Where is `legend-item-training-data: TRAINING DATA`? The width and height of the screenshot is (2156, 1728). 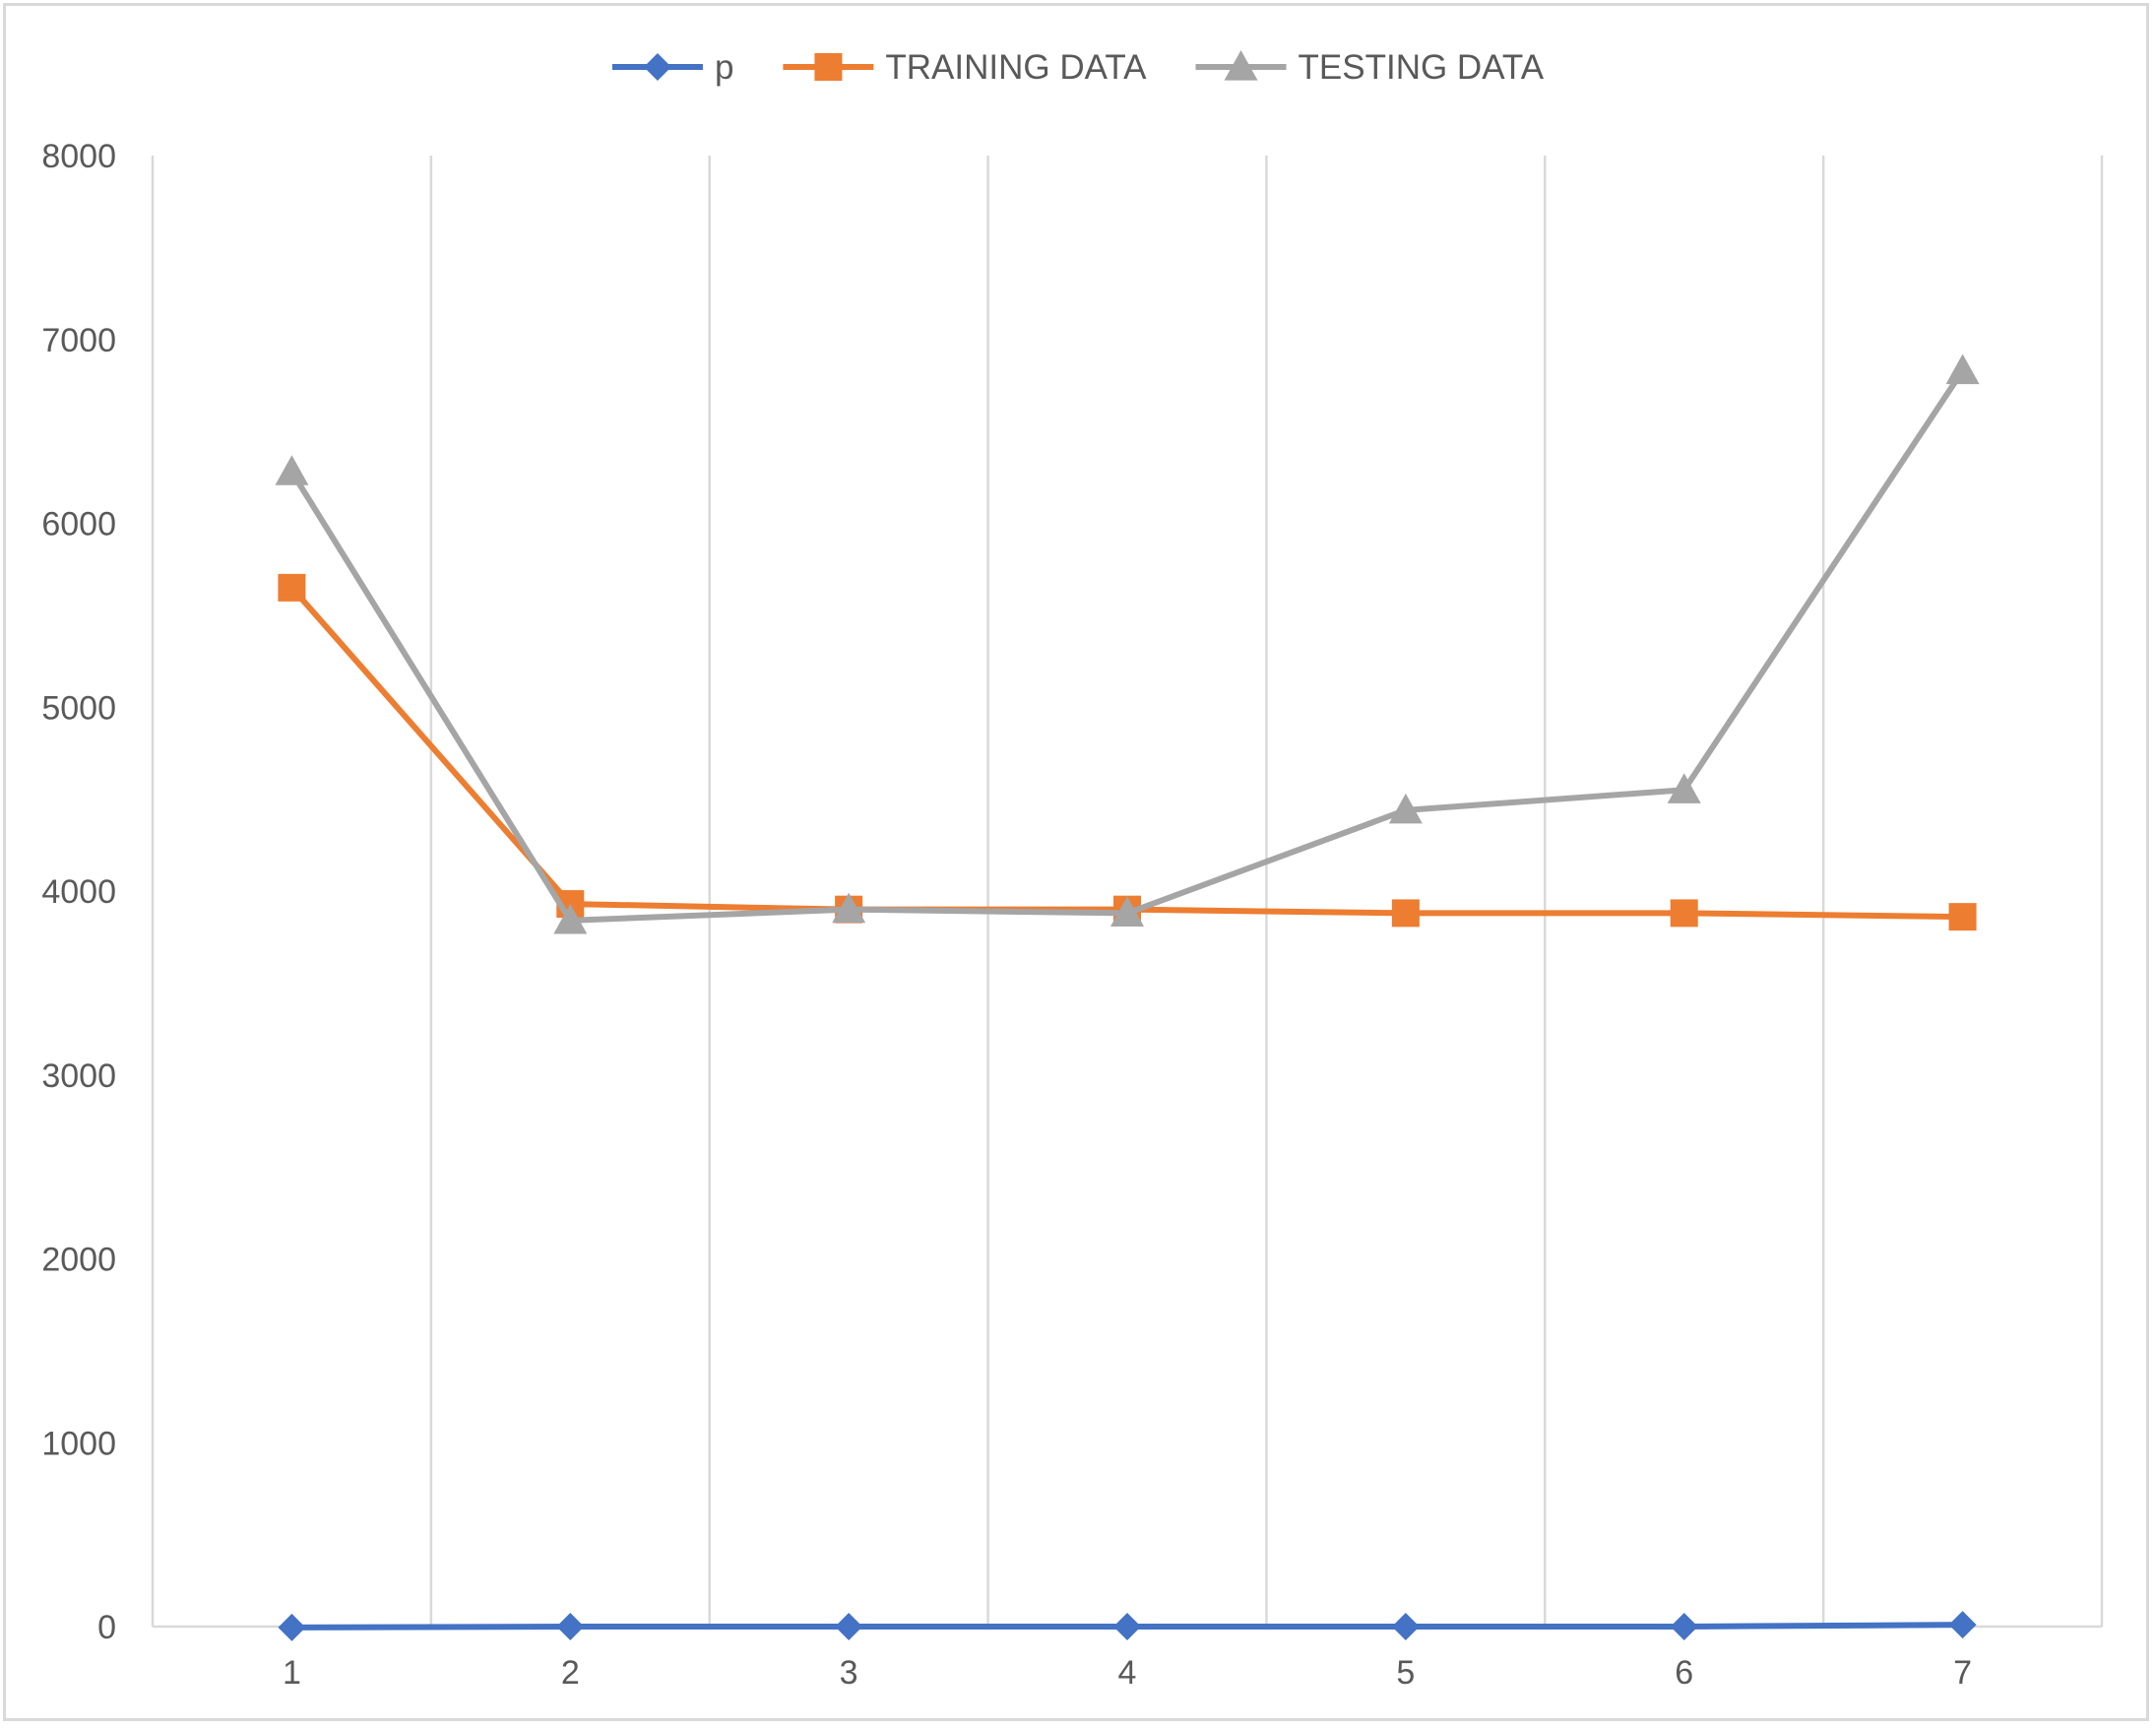
legend-item-training-data: TRAINING DATA is located at coordinates (965, 67).